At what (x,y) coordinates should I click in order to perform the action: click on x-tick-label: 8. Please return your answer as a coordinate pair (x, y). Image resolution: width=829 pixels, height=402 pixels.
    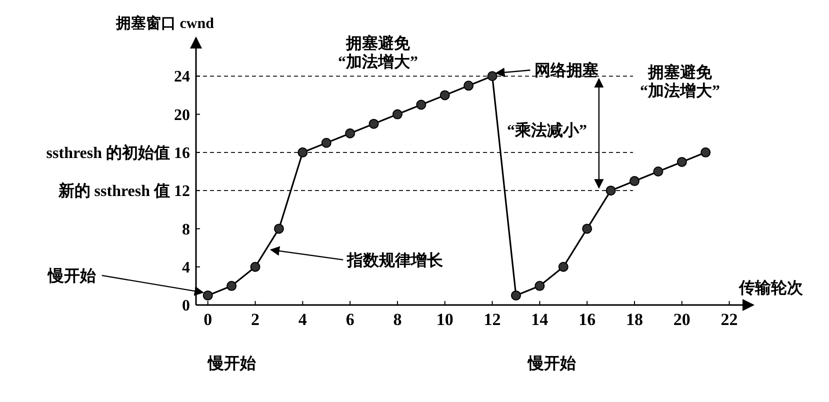
    Looking at the image, I should click on (397, 319).